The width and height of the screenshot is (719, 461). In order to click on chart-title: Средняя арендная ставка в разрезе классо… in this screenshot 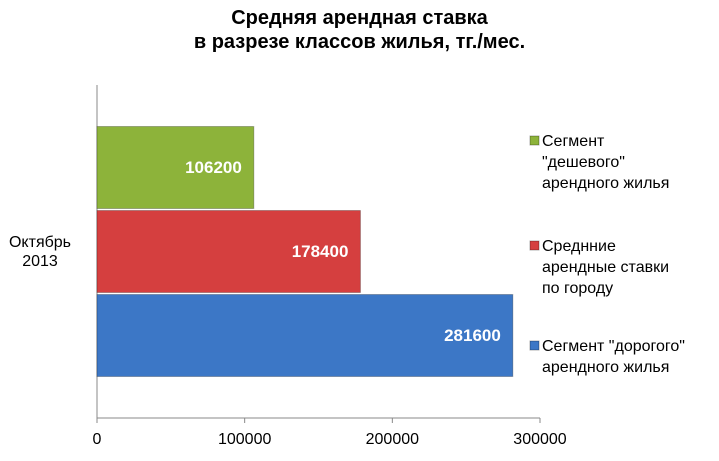, I will do `click(359, 30)`.